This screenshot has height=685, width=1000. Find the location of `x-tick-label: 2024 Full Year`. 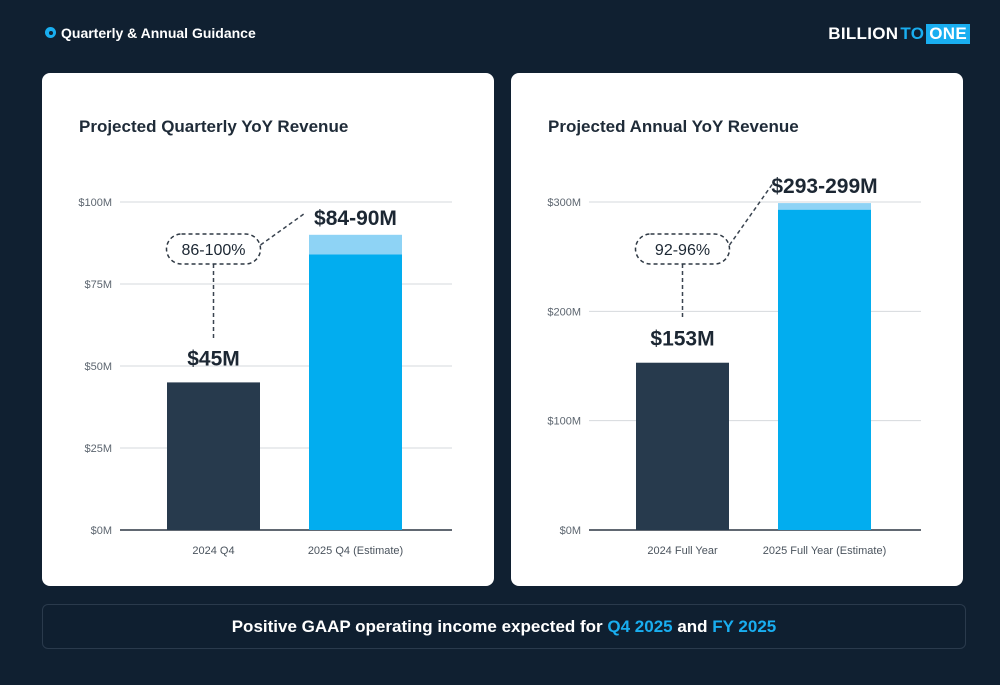

x-tick-label: 2024 Full Year is located at coordinates (682, 551).